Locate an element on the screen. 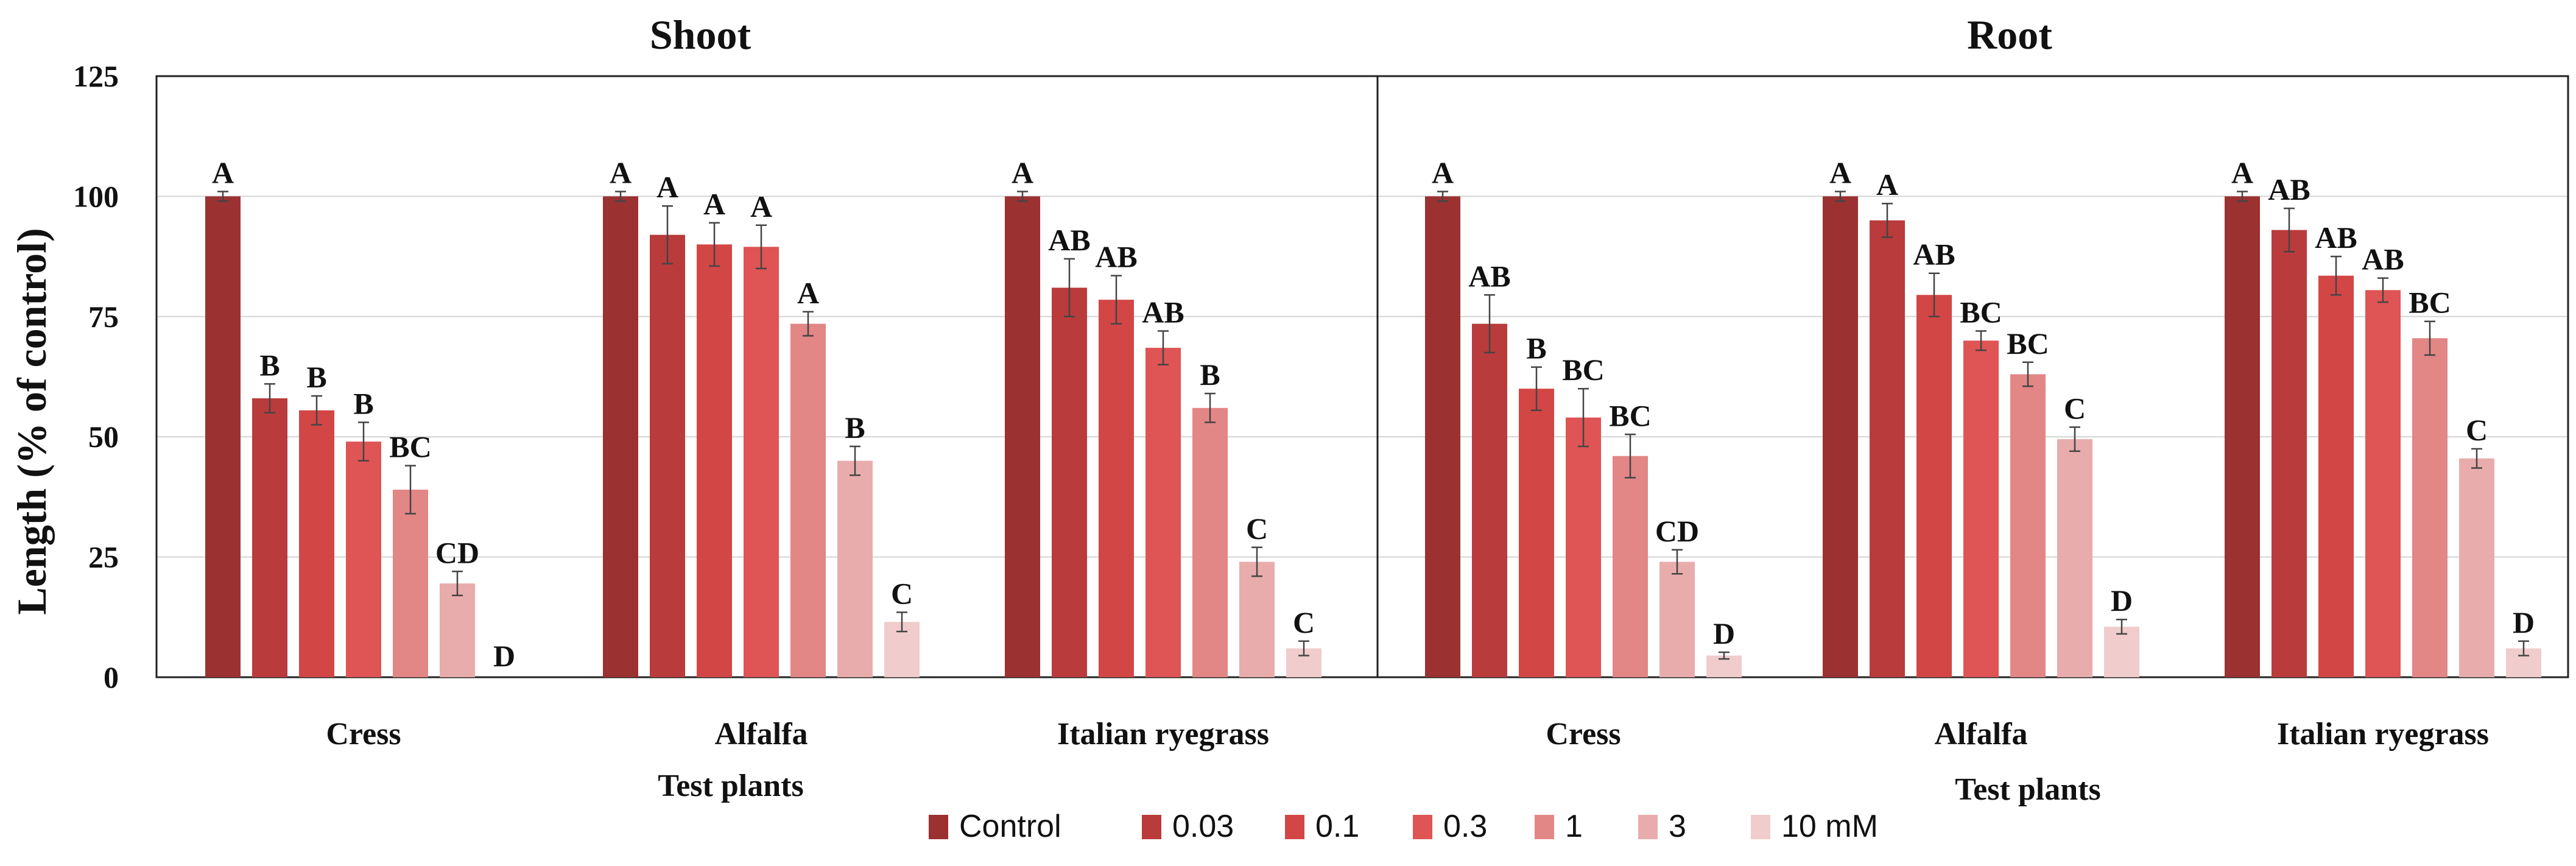 The width and height of the screenshot is (2576, 866). root-title: Root is located at coordinates (2009, 35).